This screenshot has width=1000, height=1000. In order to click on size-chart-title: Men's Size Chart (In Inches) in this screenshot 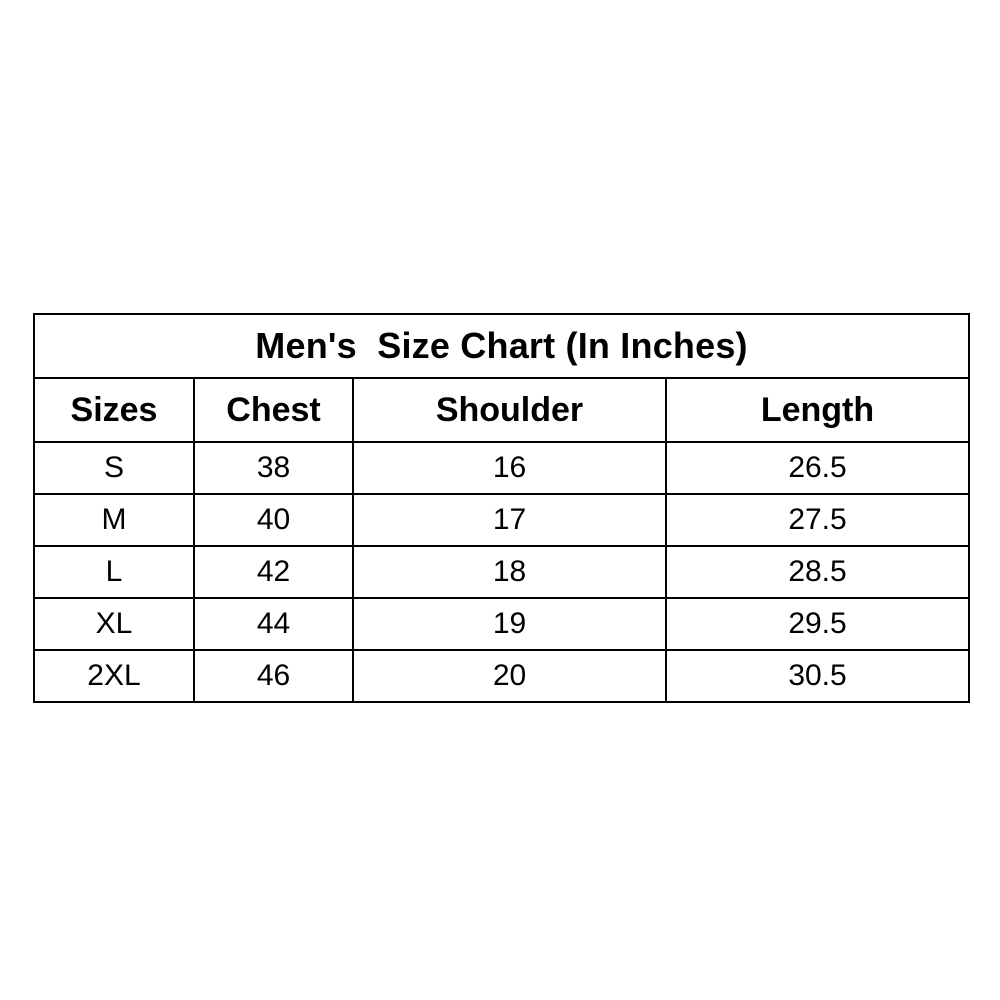, I will do `click(501, 346)`.